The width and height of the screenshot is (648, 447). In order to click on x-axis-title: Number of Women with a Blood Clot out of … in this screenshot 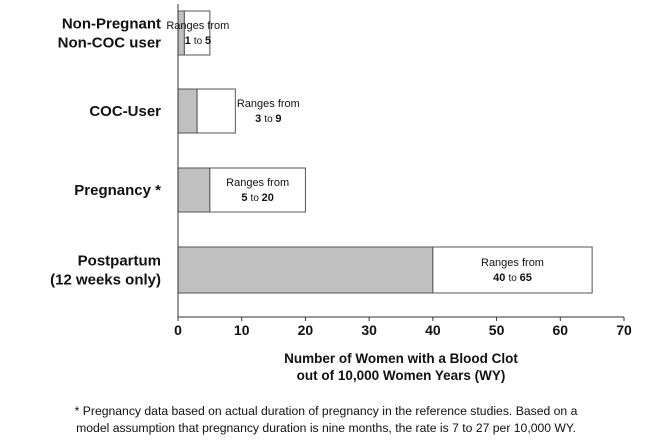, I will do `click(401, 367)`.